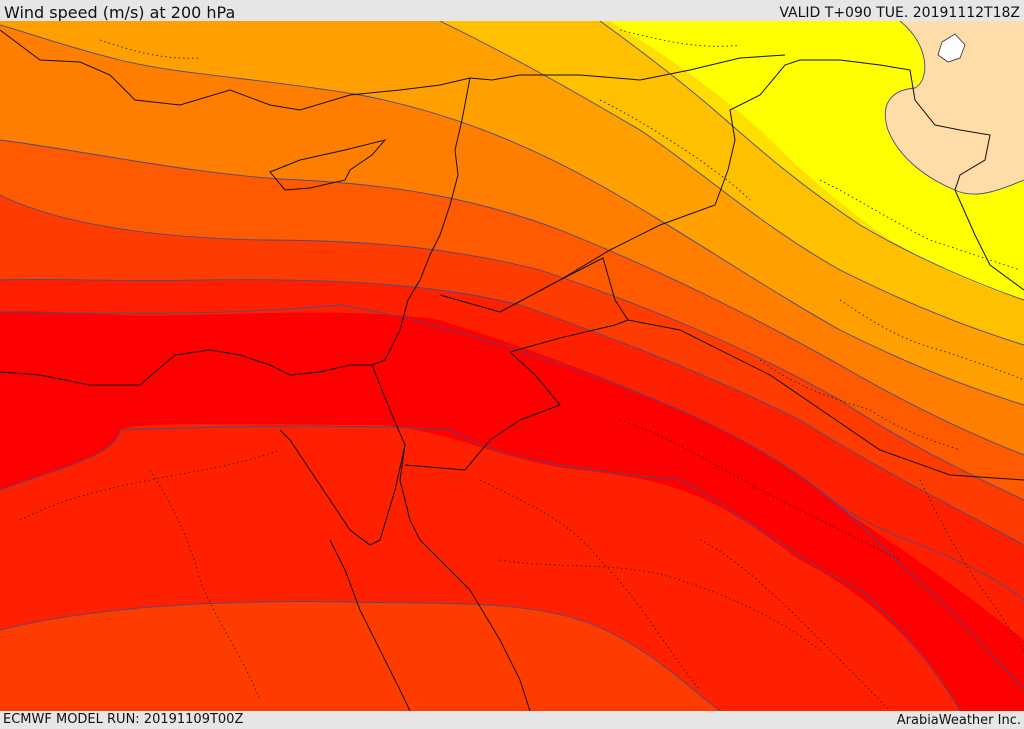 Image resolution: width=1024 pixels, height=729 pixels. I want to click on valid-time: VALID T+090 TUE. 20191112T18Z, so click(899, 13).